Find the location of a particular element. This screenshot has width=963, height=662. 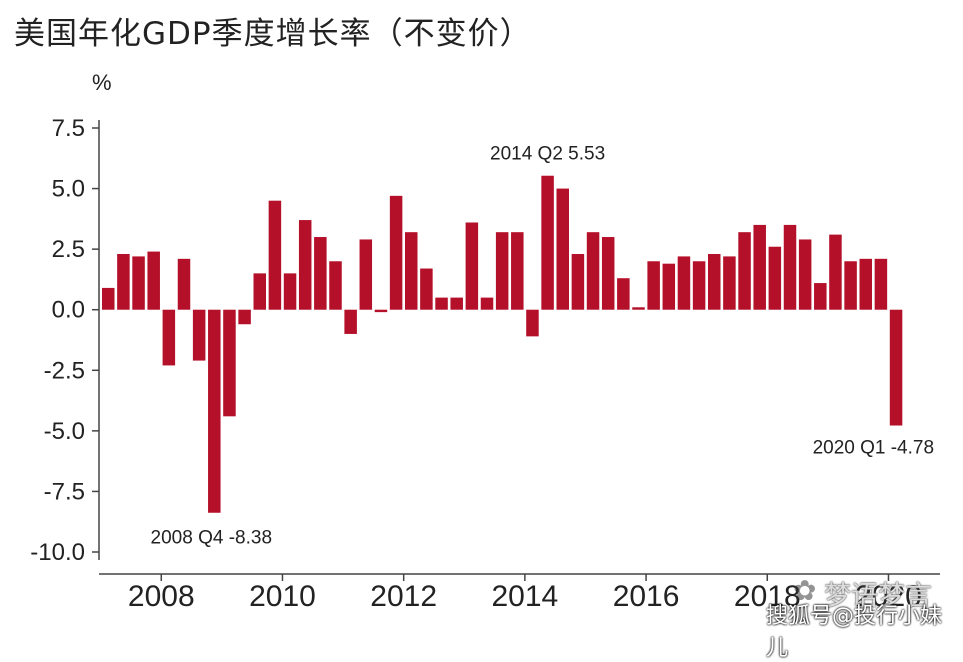

bar-2018-q2 is located at coordinates (790, 267).